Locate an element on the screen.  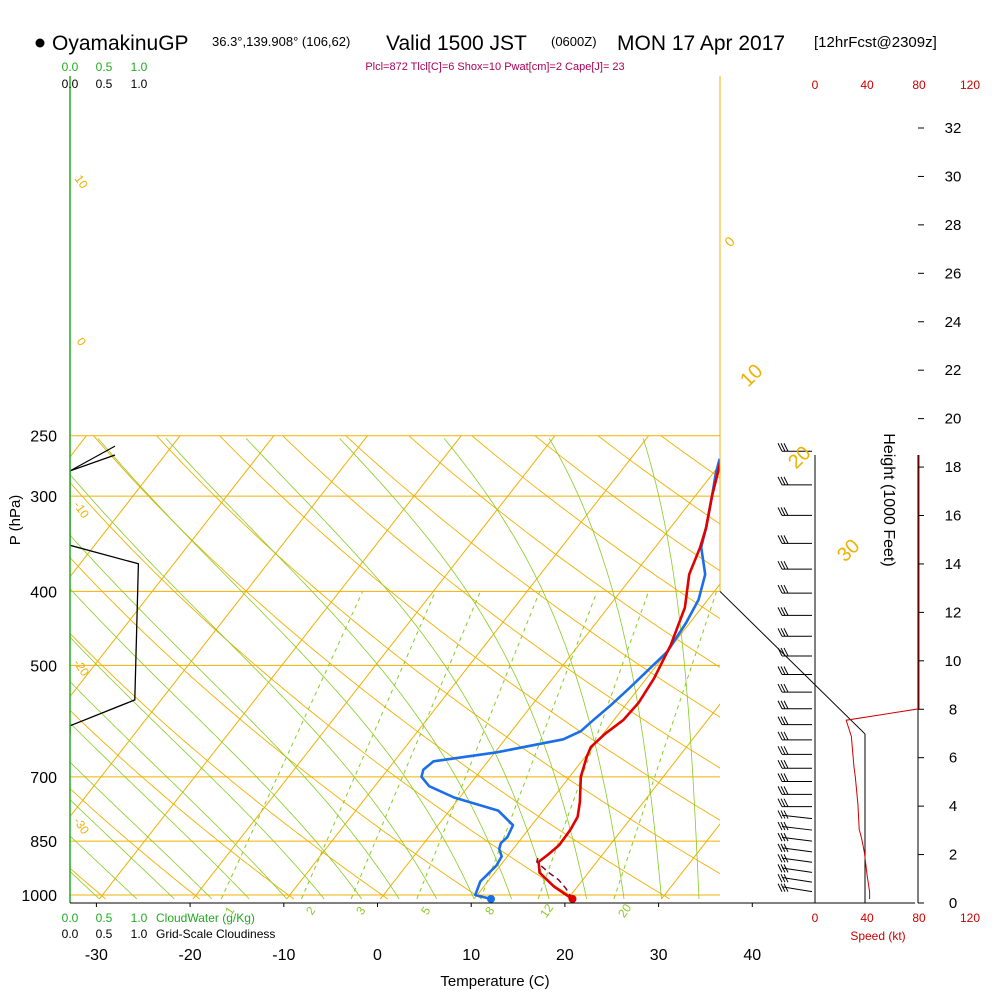
speed-tick-label-bottom: 0 is located at coordinates (815, 918).